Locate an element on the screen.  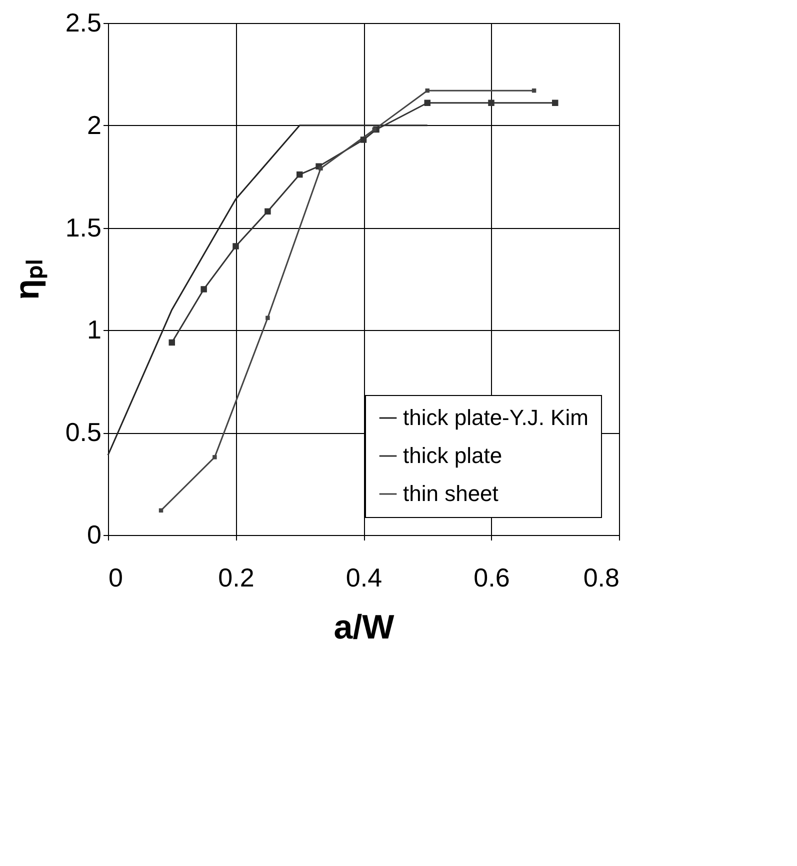
legend-label: thin sheet is located at coordinates (450, 493).